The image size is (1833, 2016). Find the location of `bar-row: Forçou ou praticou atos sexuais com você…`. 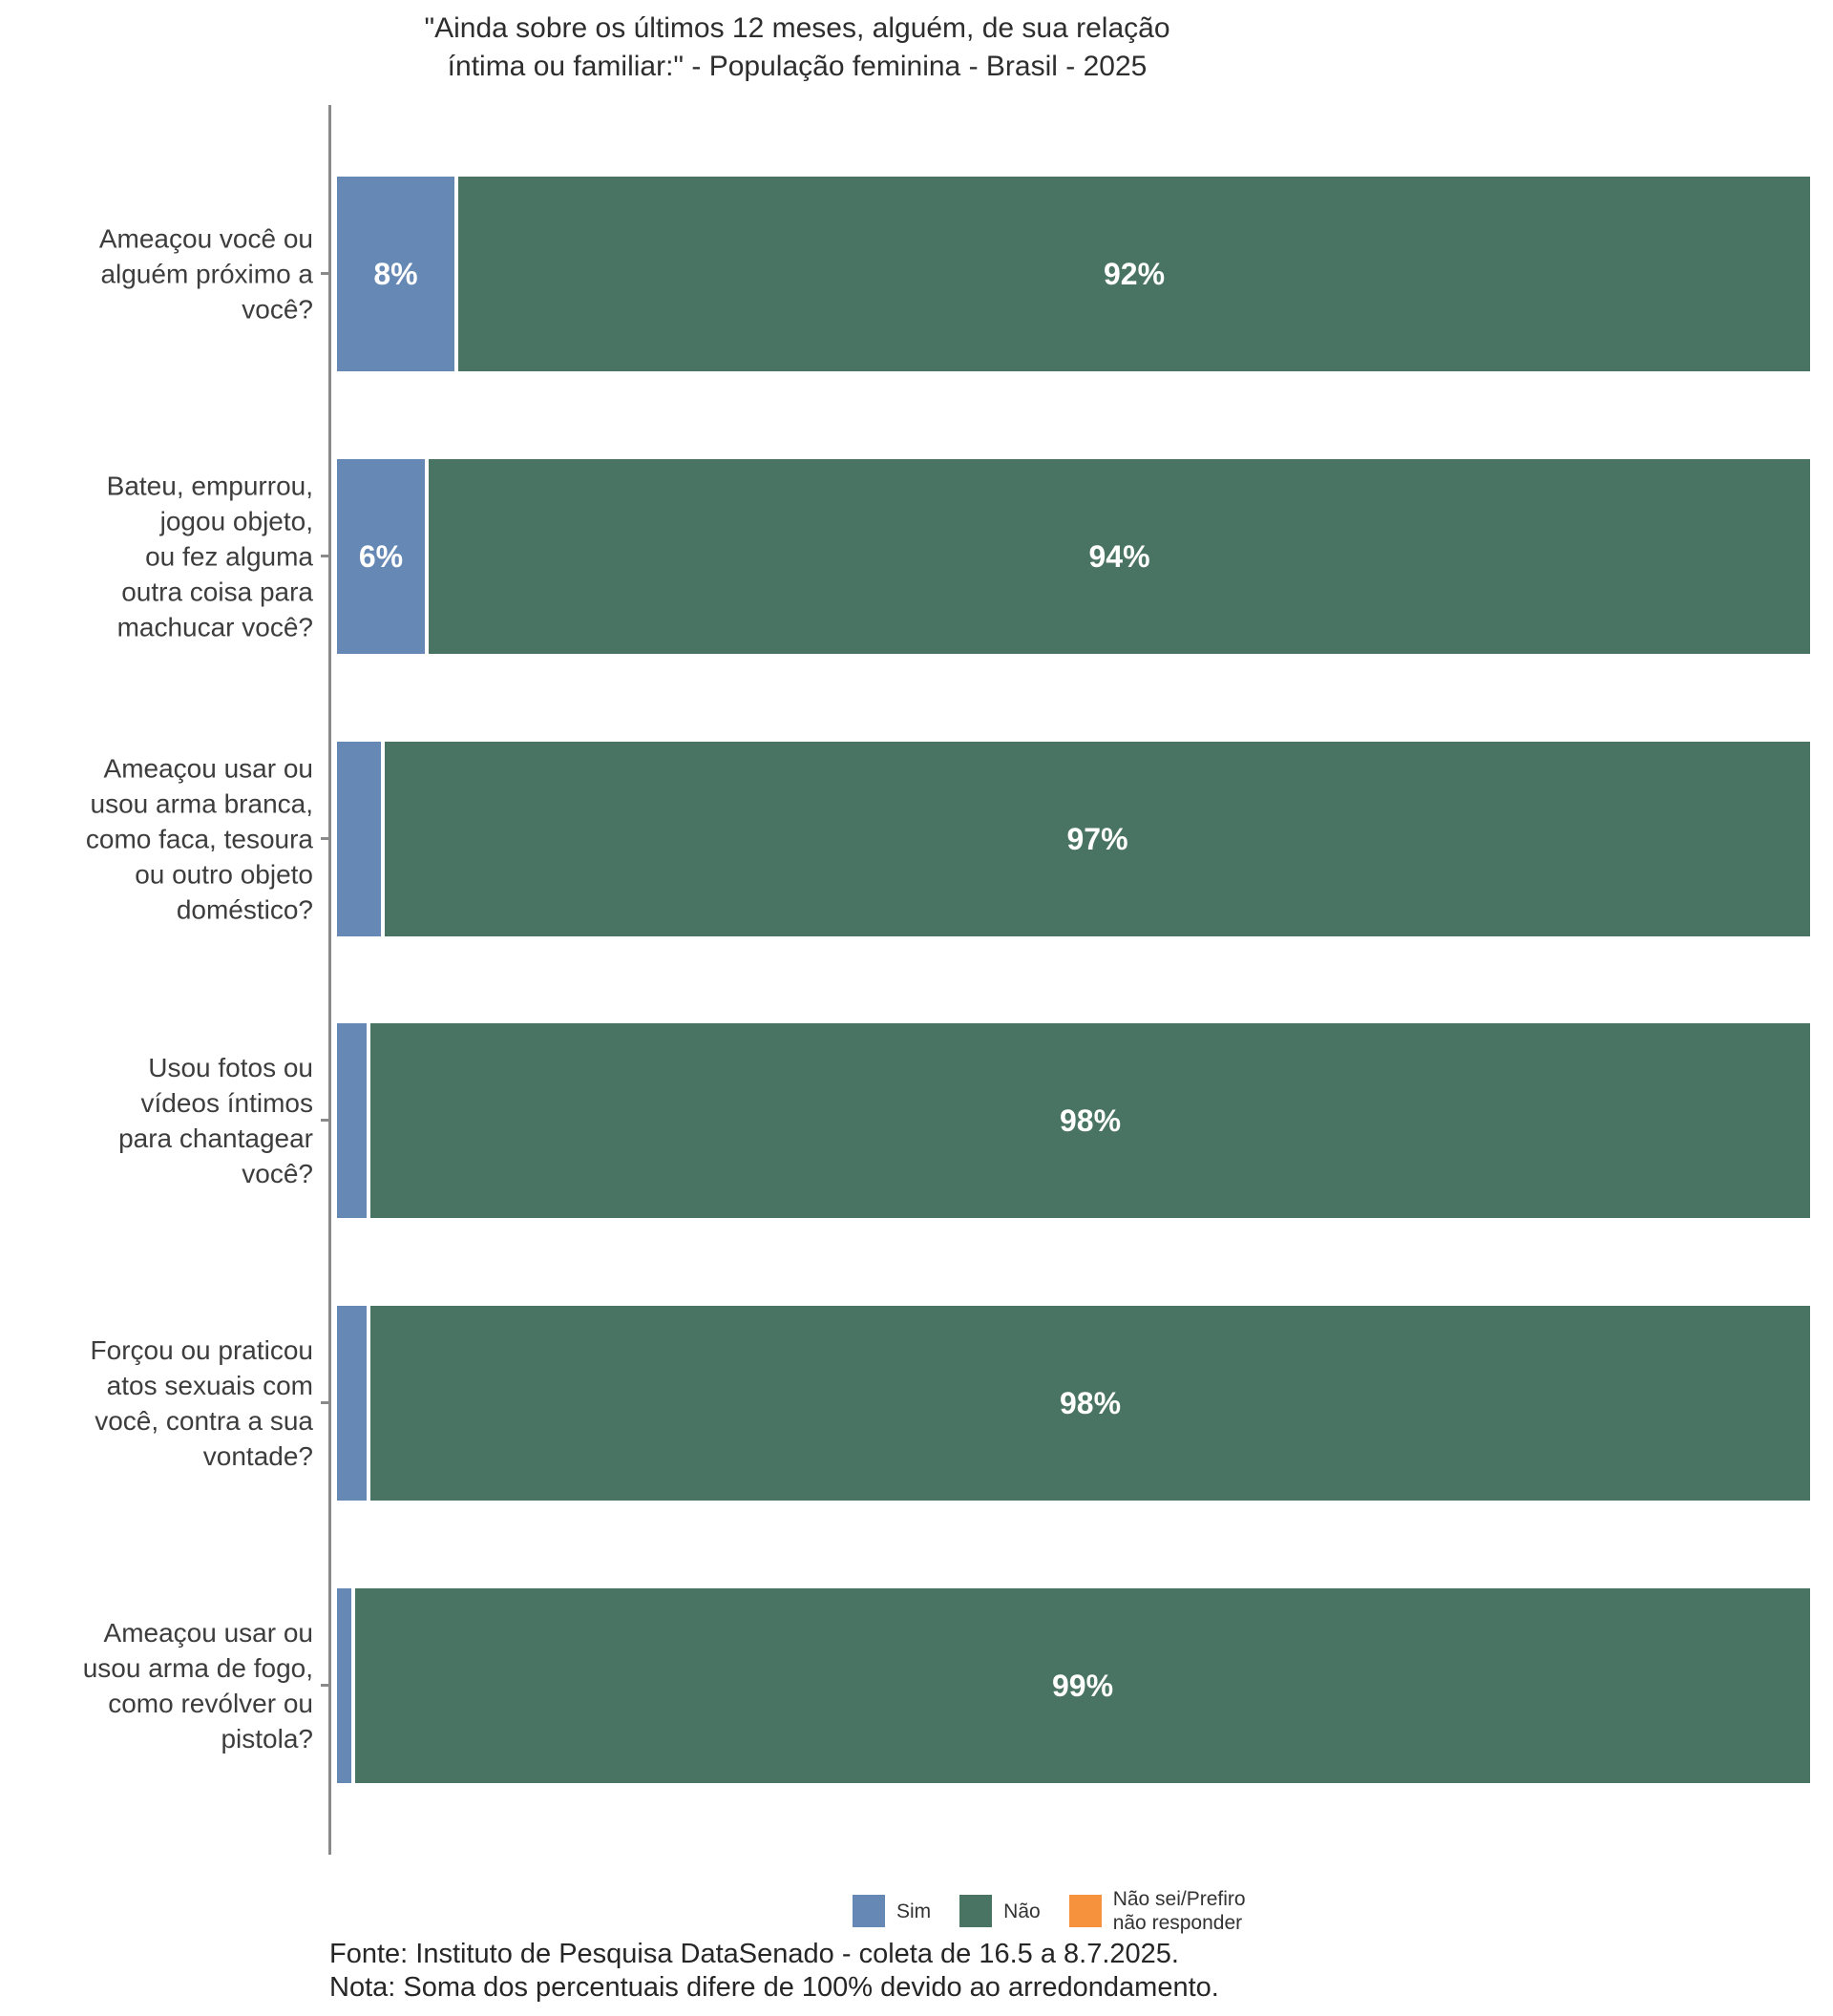

bar-row: Forçou ou praticou atos sexuais com você… is located at coordinates (917, 1404).